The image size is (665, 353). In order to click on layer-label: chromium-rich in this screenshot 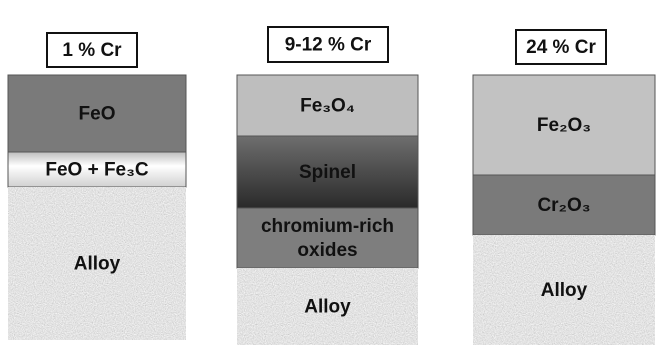, I will do `click(327, 226)`.